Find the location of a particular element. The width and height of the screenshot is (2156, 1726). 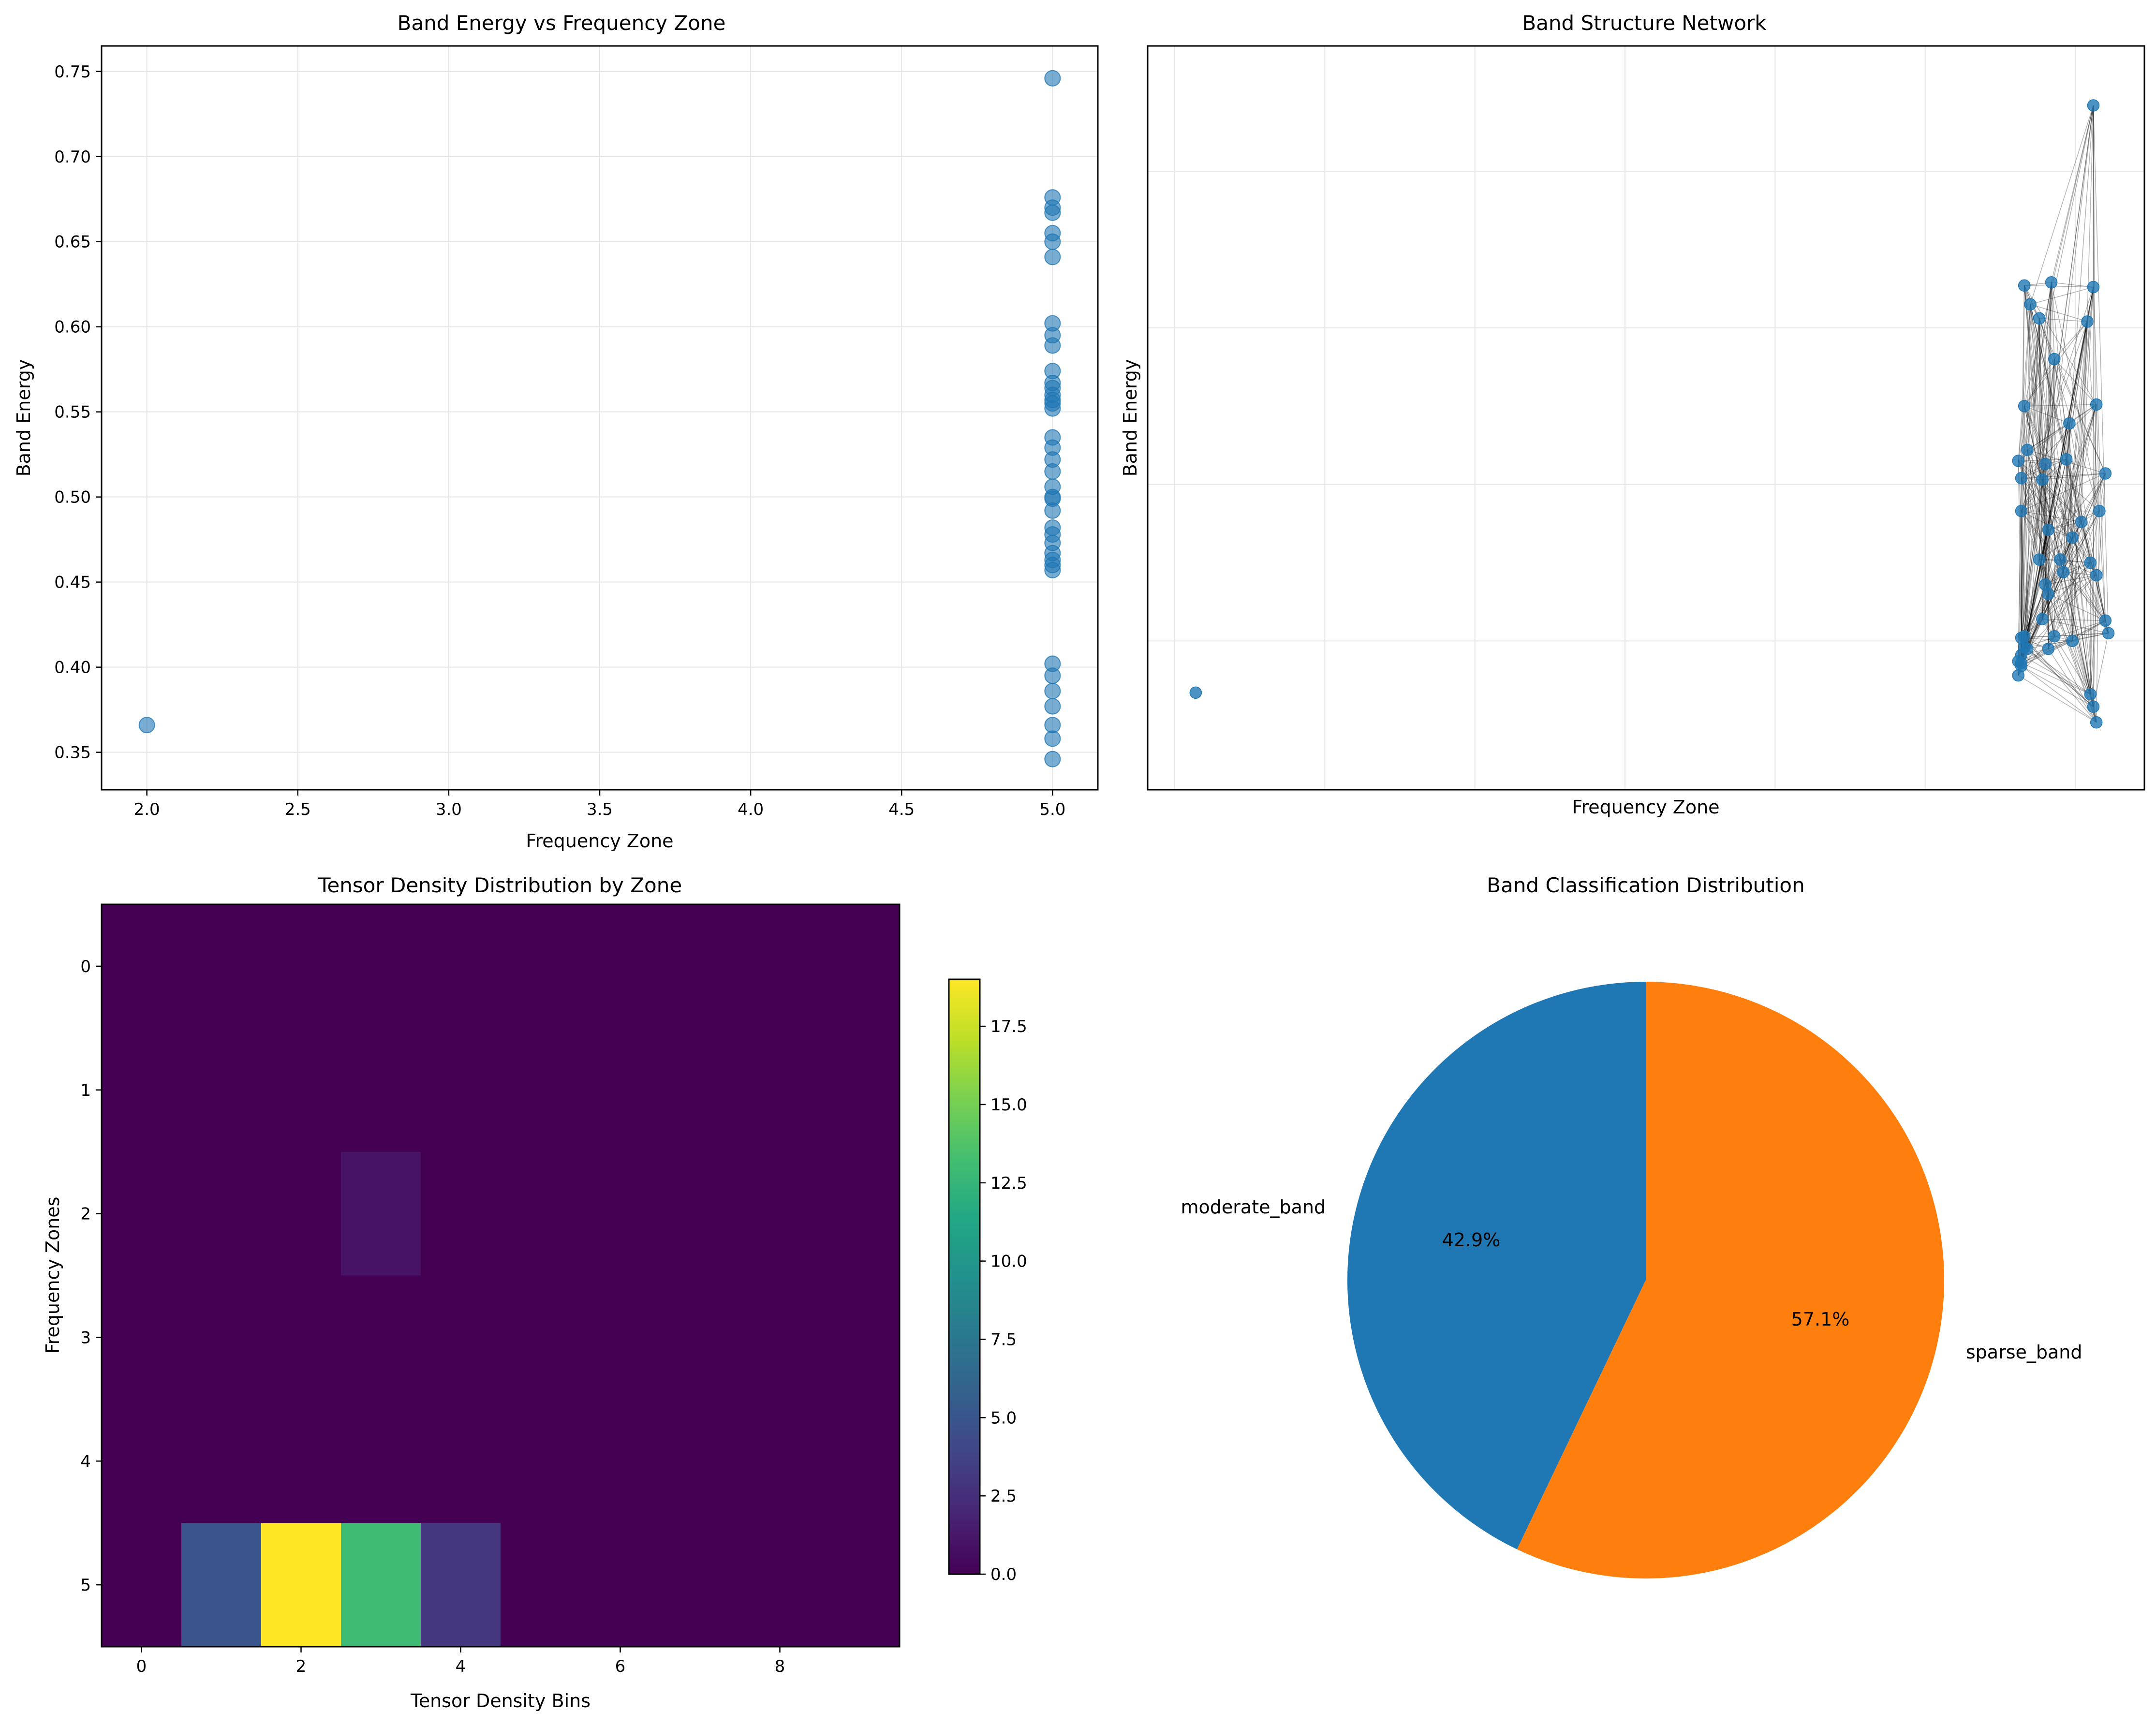

network-y-axis-label: Band Energy is located at coordinates (1130, 418).